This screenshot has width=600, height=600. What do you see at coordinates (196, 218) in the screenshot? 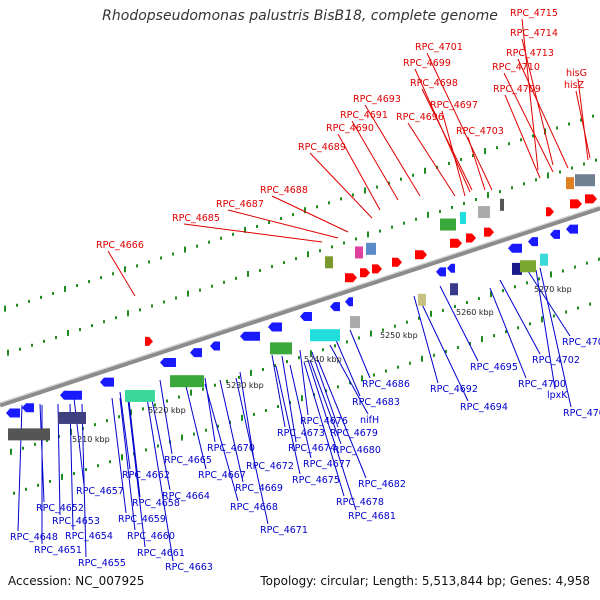
I see `gene-label-top: RPC_4685` at bounding box center [196, 218].